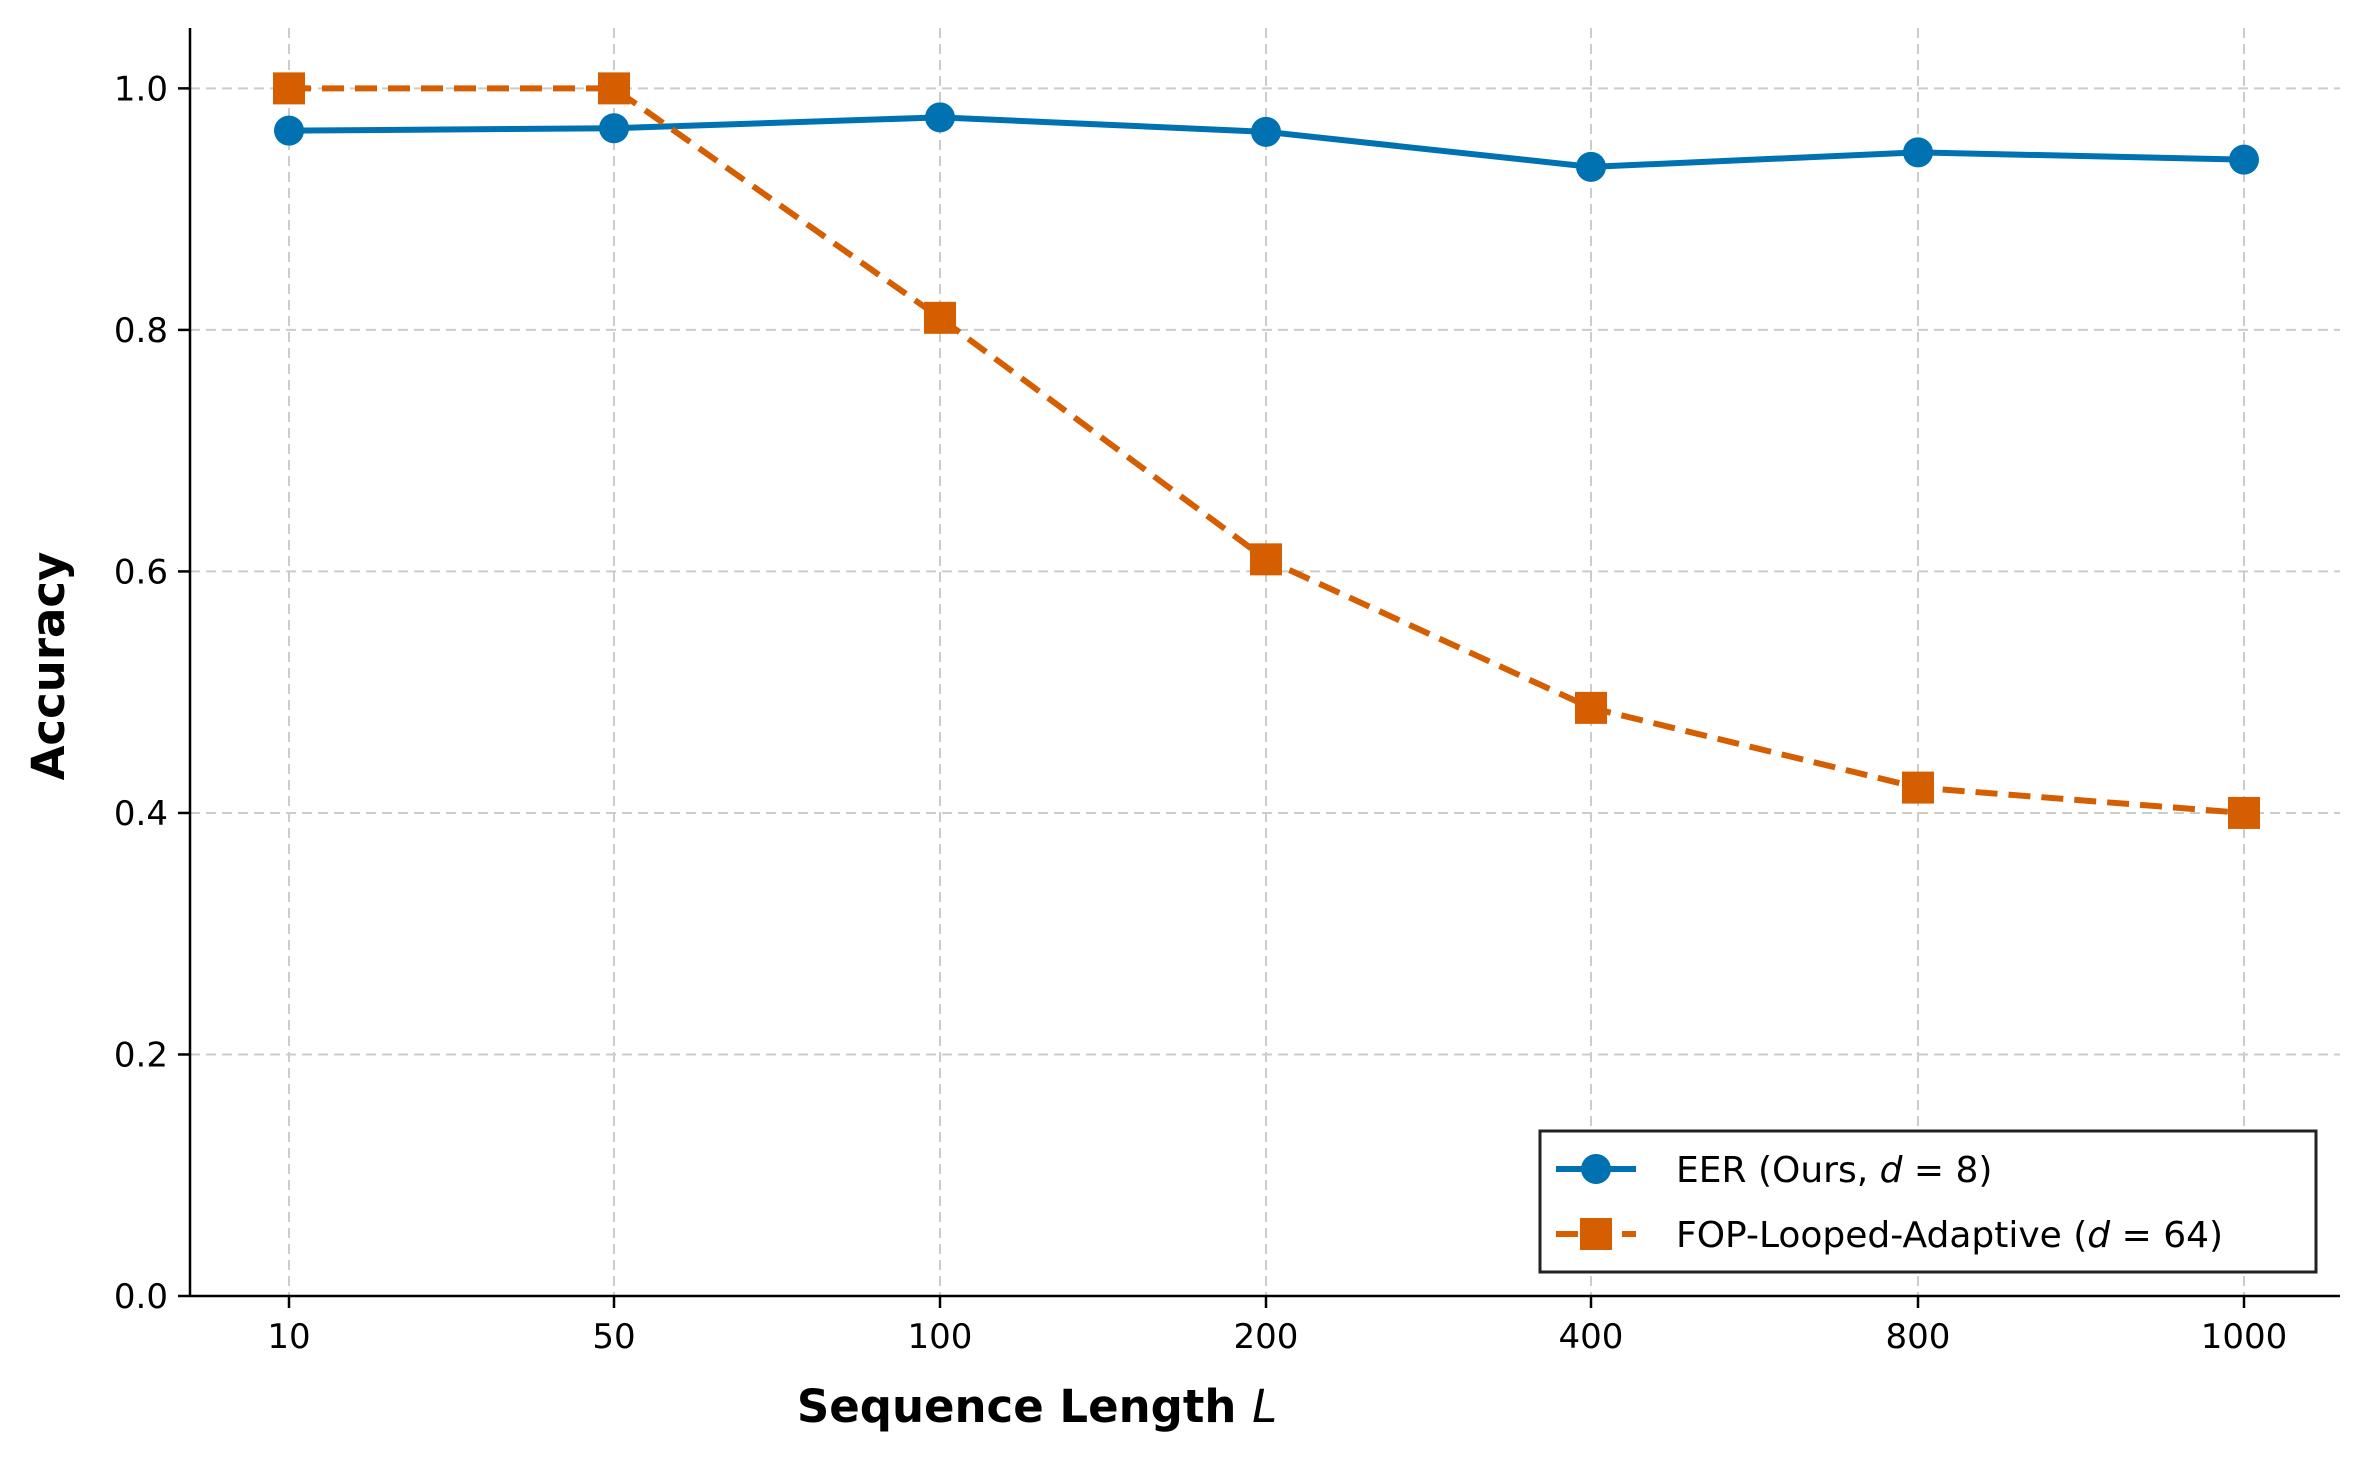 The height and width of the screenshot is (1460, 2360). I want to click on x-tick-label: 1000, so click(2244, 1337).